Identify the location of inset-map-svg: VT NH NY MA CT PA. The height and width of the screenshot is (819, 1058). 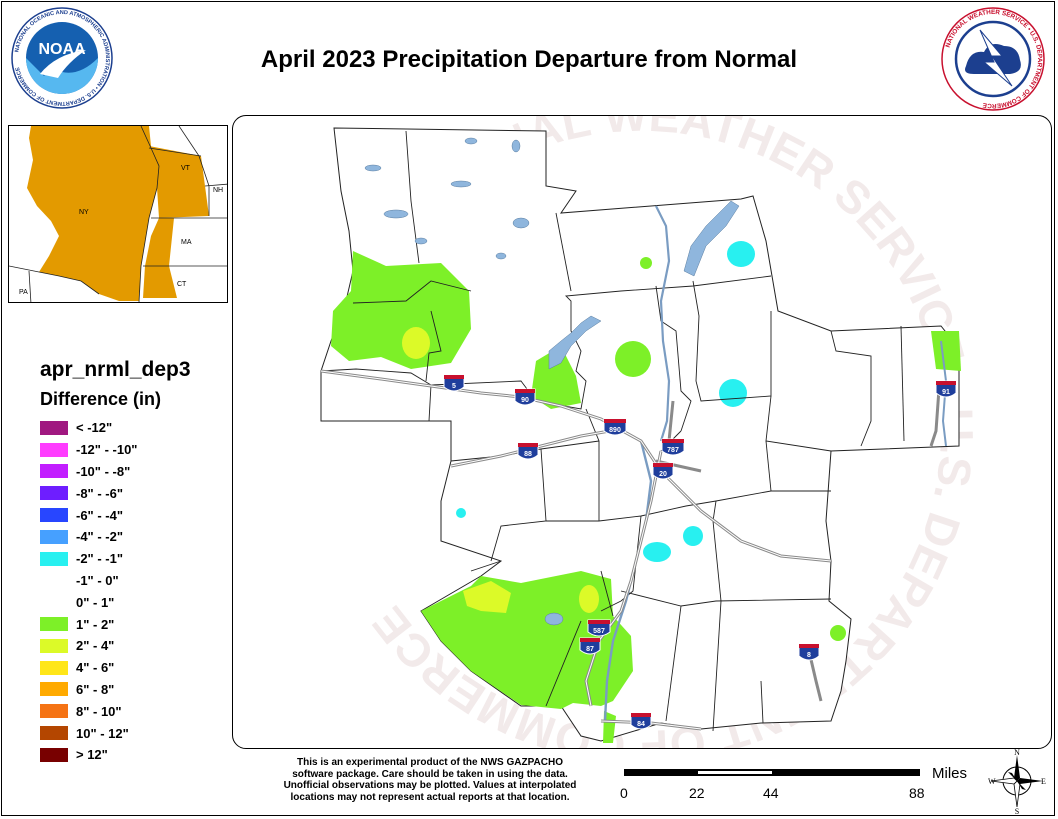
(118, 214).